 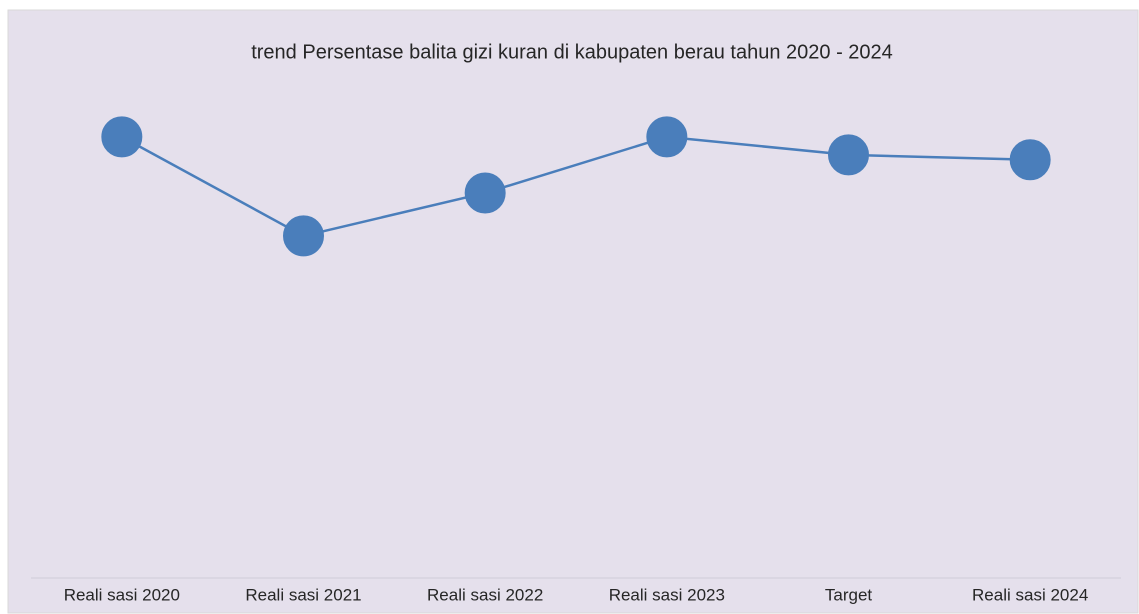 What do you see at coordinates (667, 594) in the screenshot?
I see `x-tick-label: Reali sasi 2023` at bounding box center [667, 594].